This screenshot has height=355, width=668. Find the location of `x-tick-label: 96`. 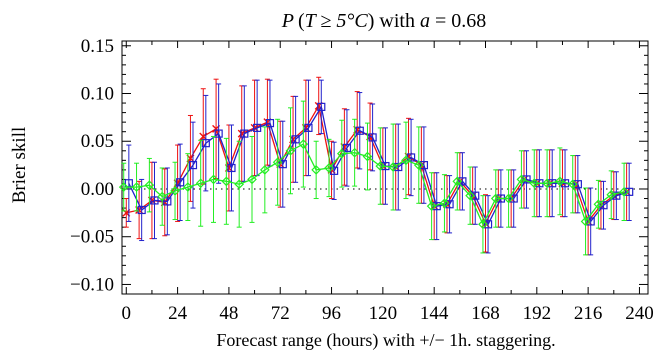

x-tick-label: 96 is located at coordinates (331, 313).